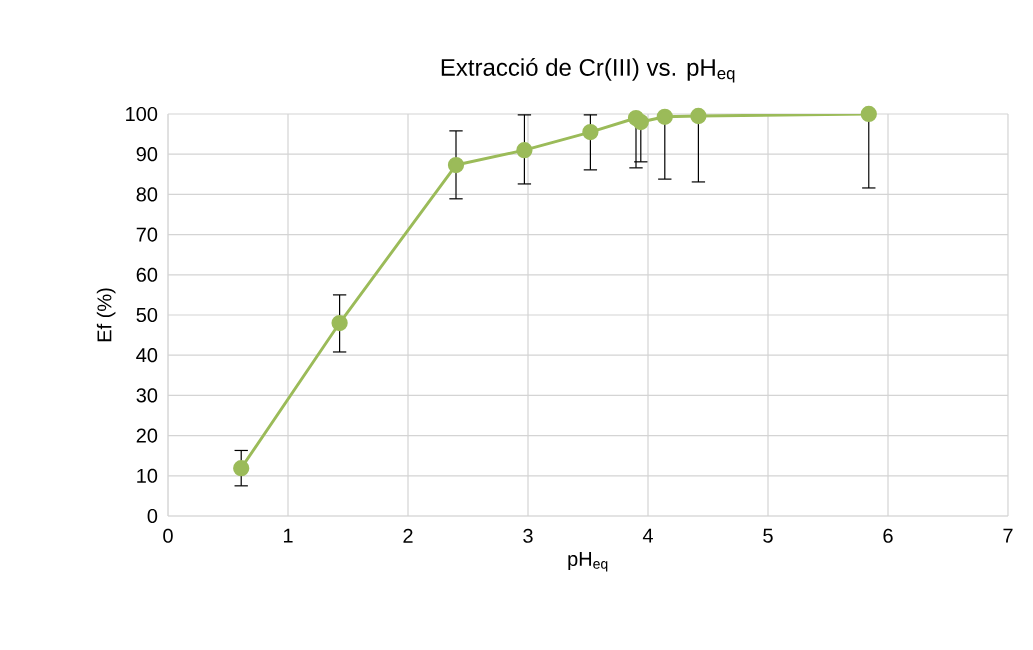 Image resolution: width=1033 pixels, height=650 pixels. What do you see at coordinates (147, 435) in the screenshot?
I see `y-tick-label: 20` at bounding box center [147, 435].